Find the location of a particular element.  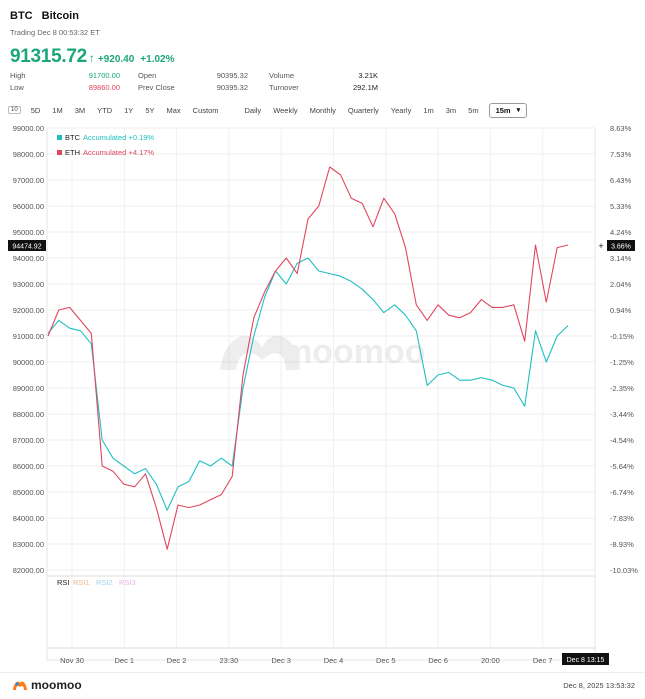

rsi-key: RSI2 is located at coordinates (104, 582).